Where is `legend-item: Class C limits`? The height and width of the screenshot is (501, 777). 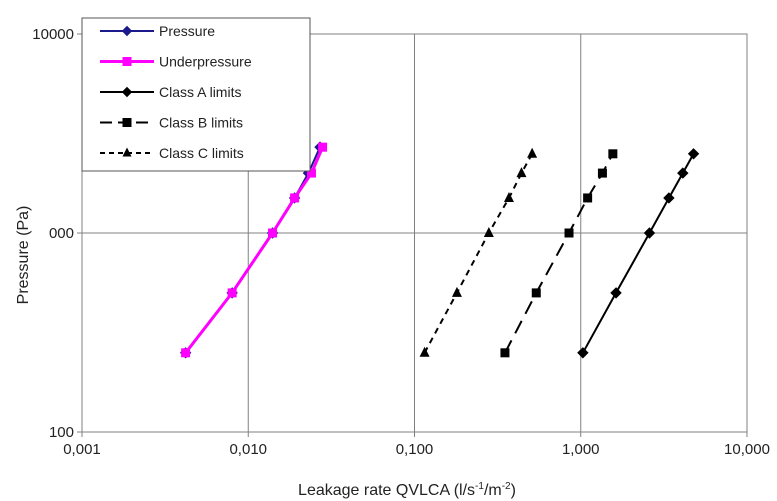 legend-item: Class C limits is located at coordinates (172, 153).